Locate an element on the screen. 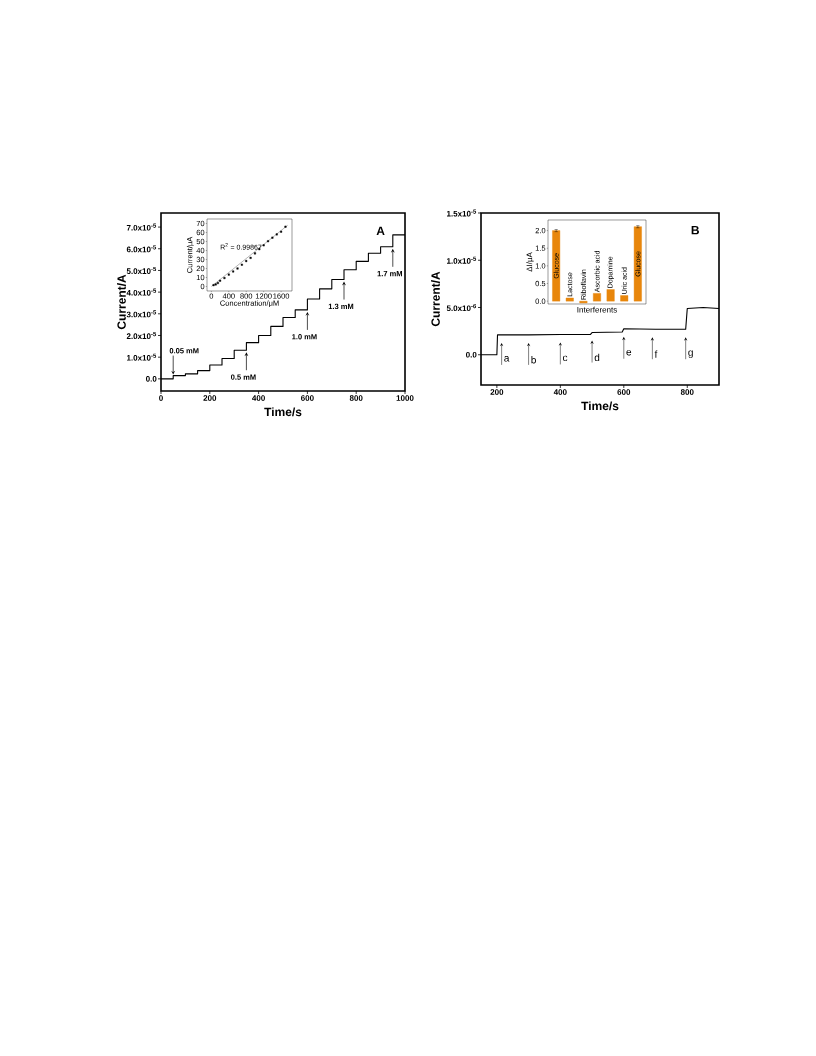  annotation: d is located at coordinates (597, 357).